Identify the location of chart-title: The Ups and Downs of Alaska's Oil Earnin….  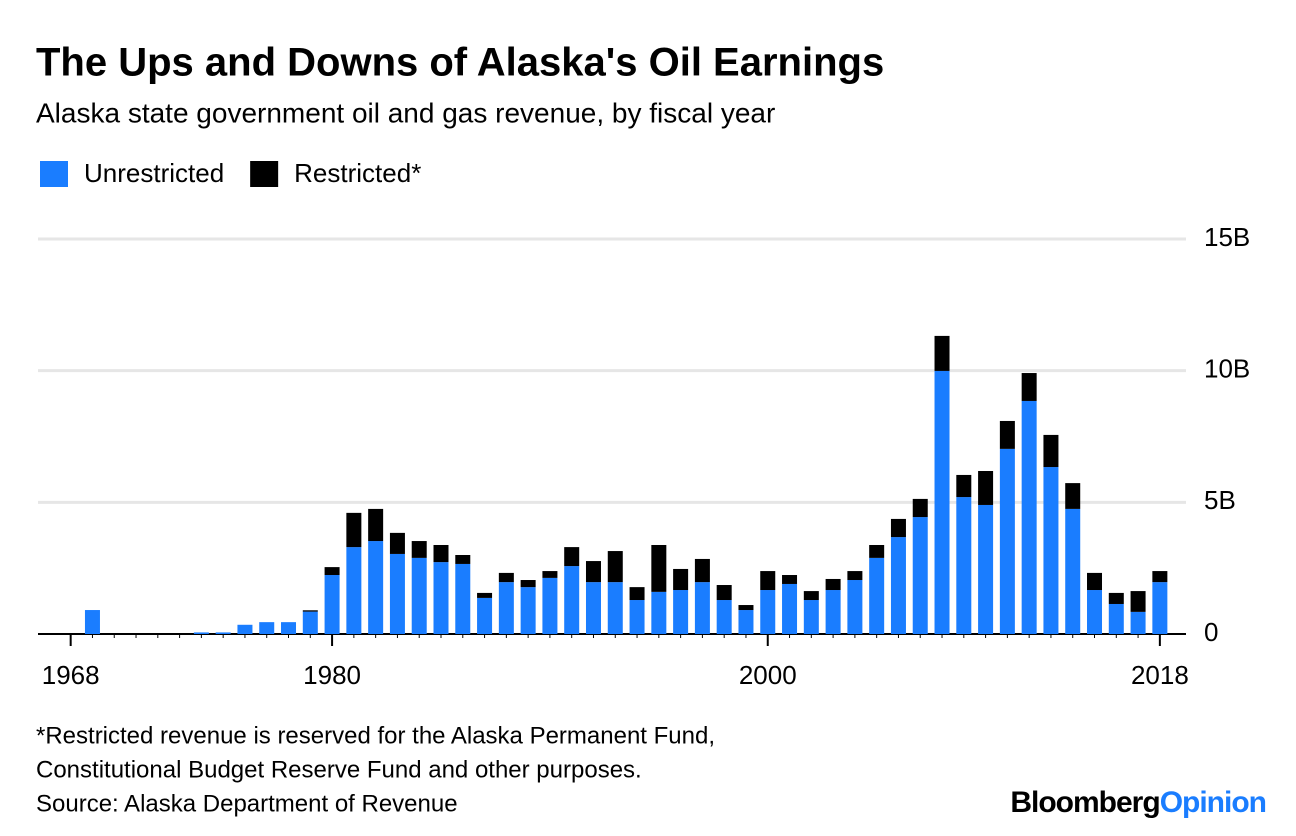
(460, 63).